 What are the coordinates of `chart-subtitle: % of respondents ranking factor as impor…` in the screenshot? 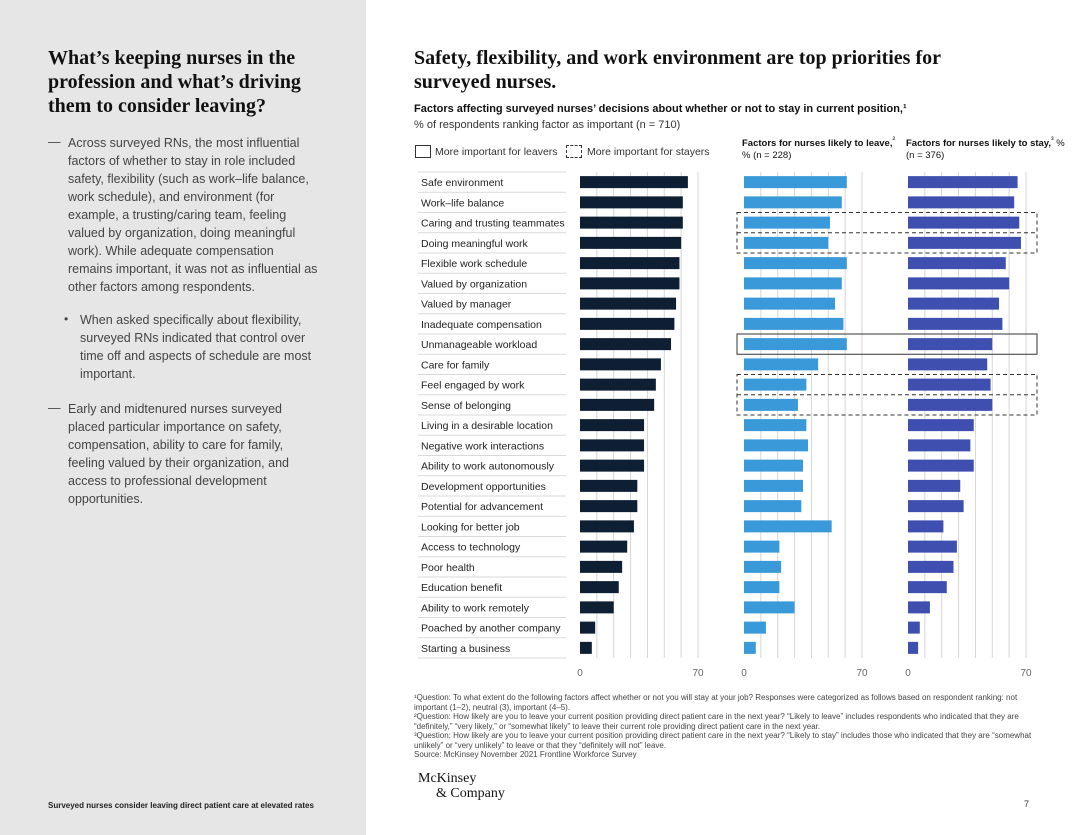 It's located at (547, 125).